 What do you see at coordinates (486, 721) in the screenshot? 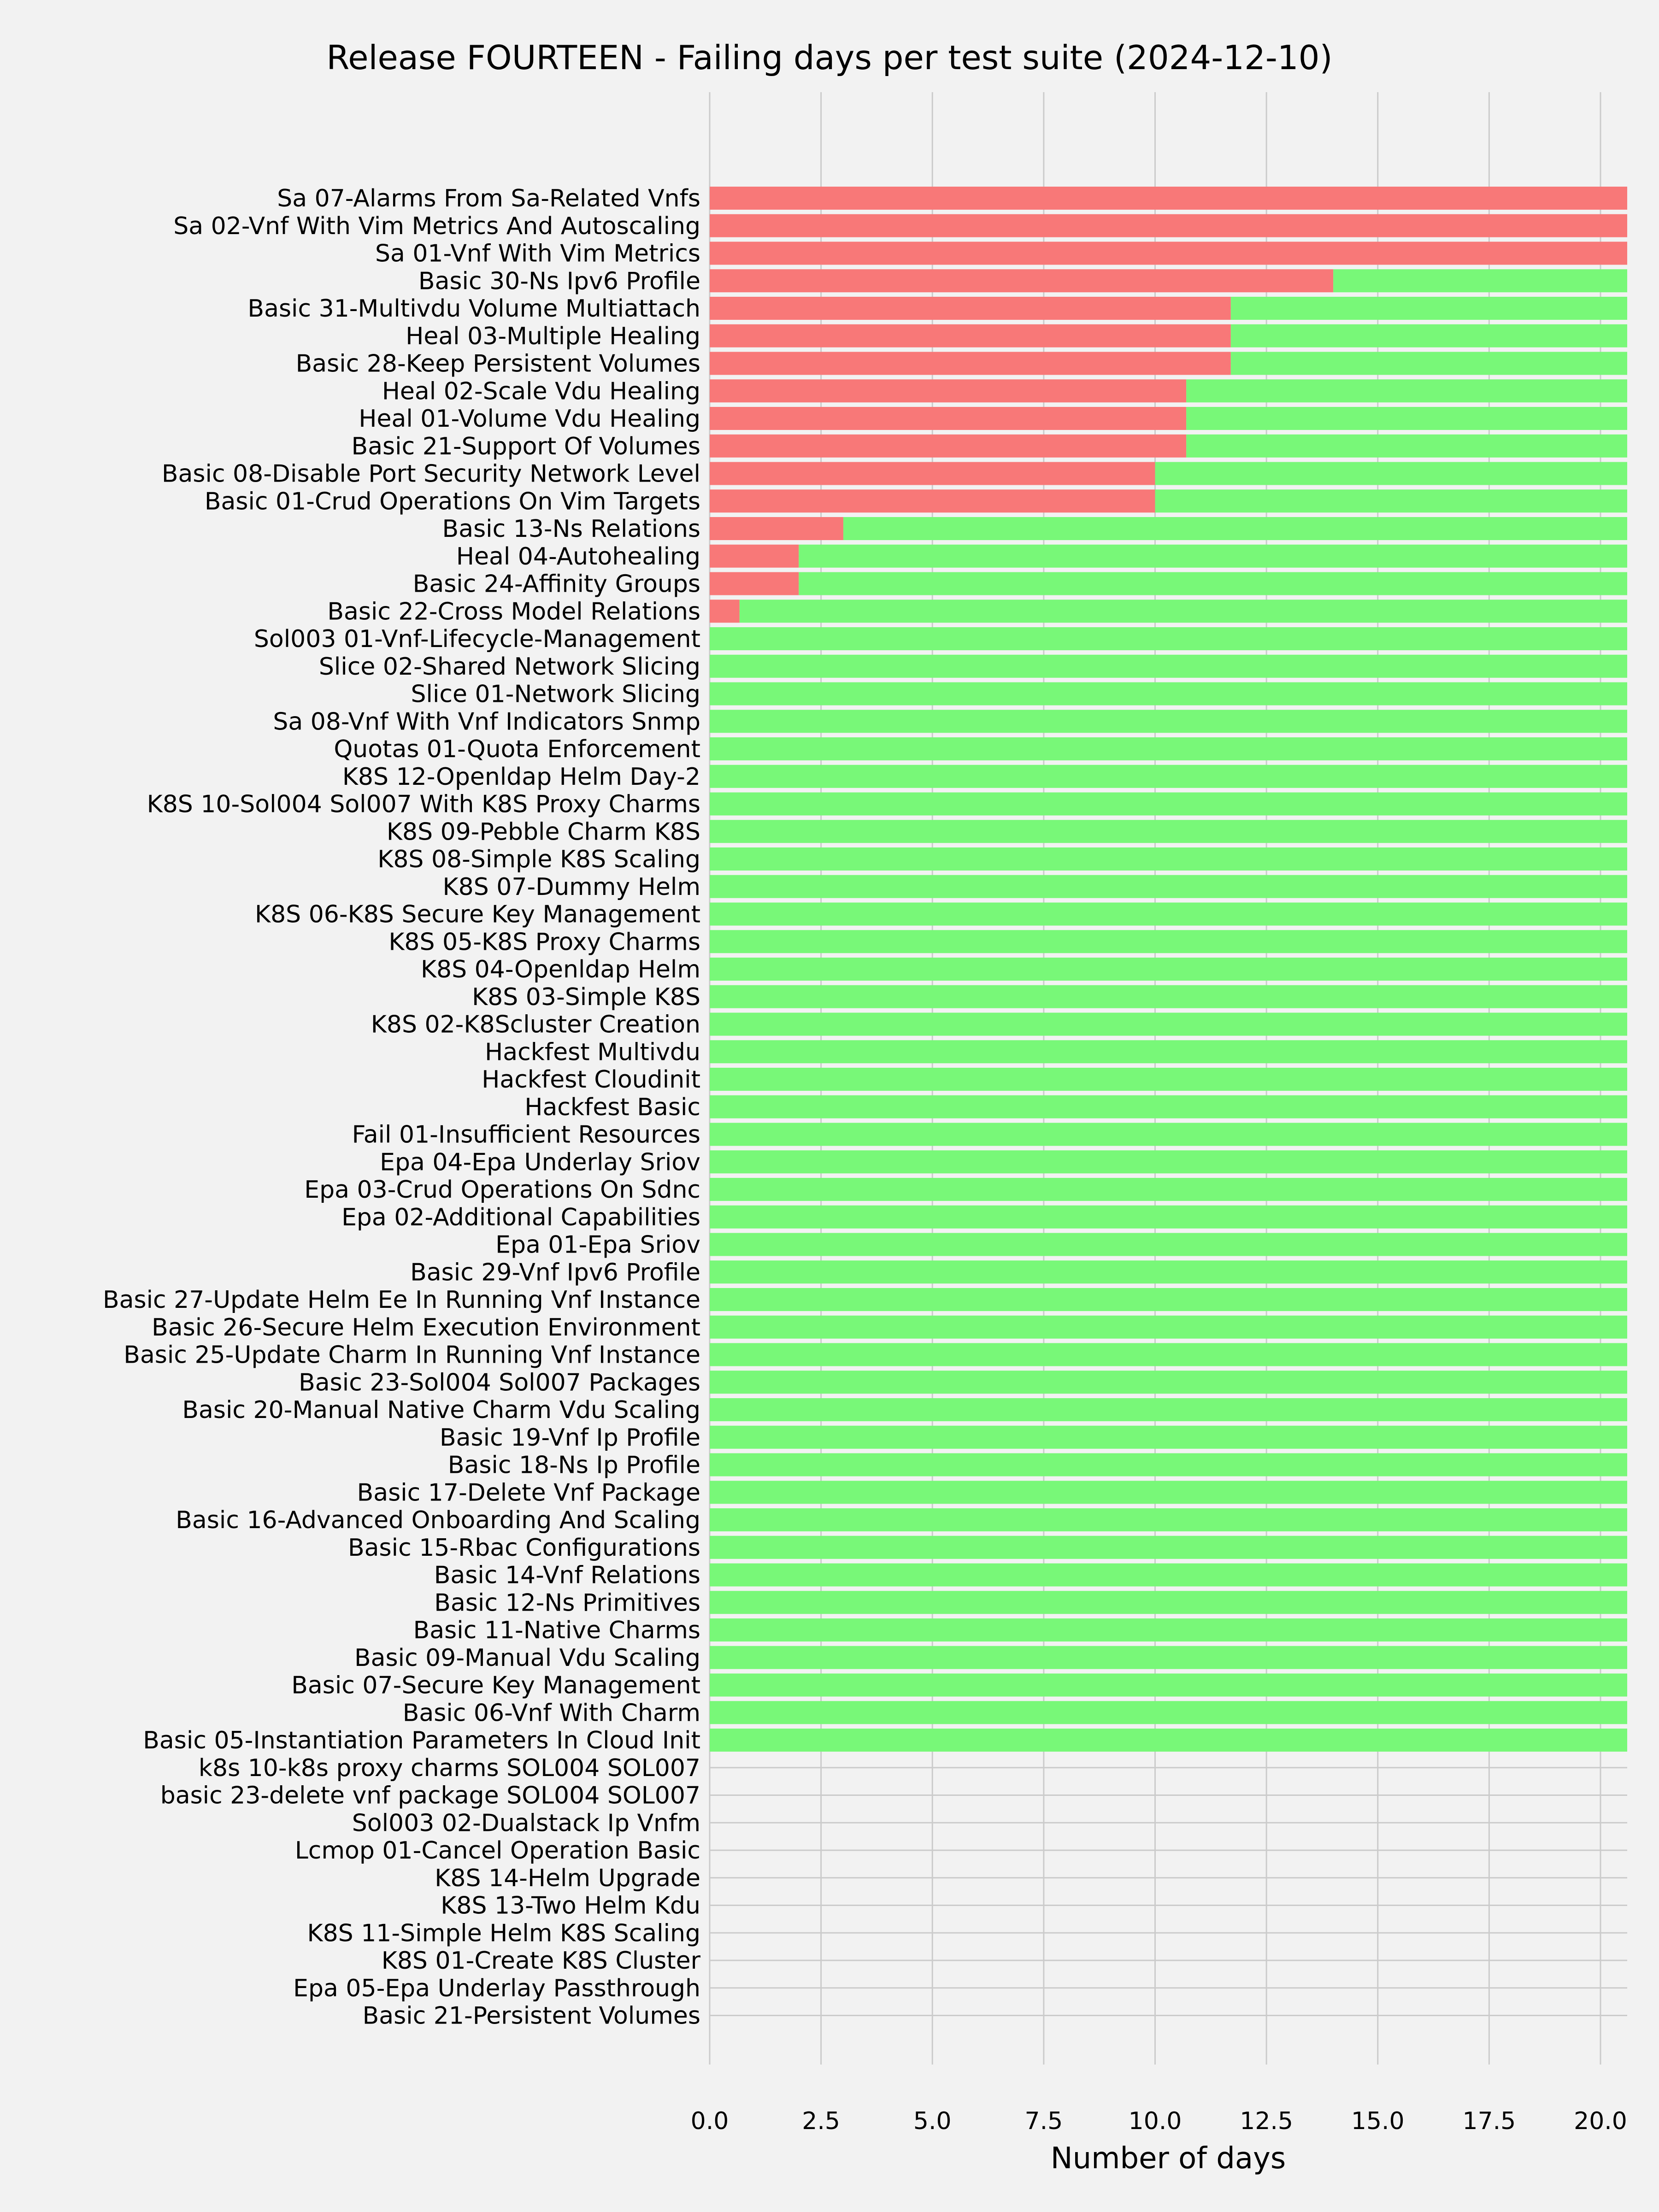
I see `category-label: Sa 08-Vnf With Vnf Indicators Snmp` at bounding box center [486, 721].